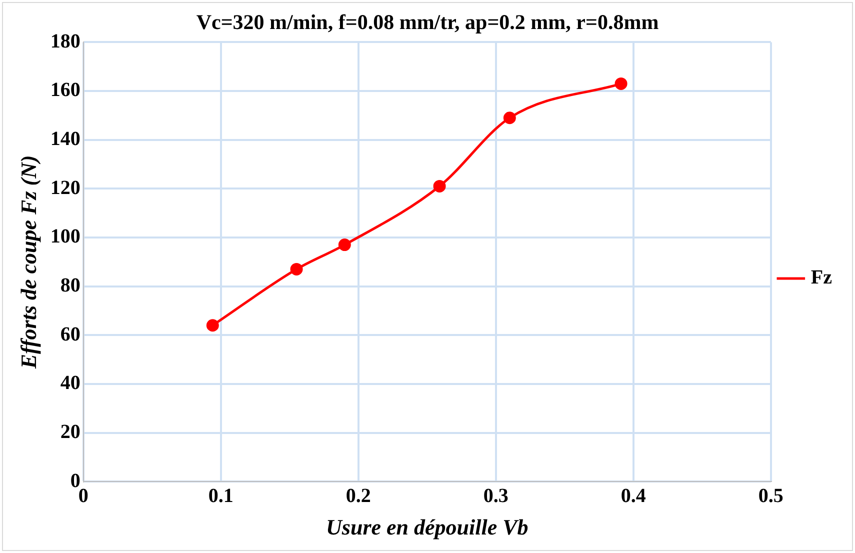  Describe the element at coordinates (495, 495) in the screenshot. I see `x-tick-label: 0.3` at that location.